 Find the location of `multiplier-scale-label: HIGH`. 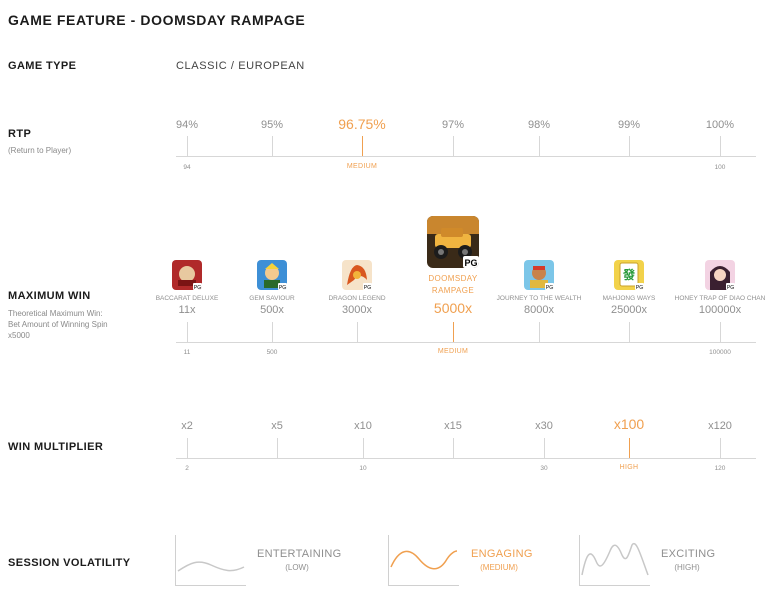

multiplier-scale-label: HIGH is located at coordinates (629, 467).